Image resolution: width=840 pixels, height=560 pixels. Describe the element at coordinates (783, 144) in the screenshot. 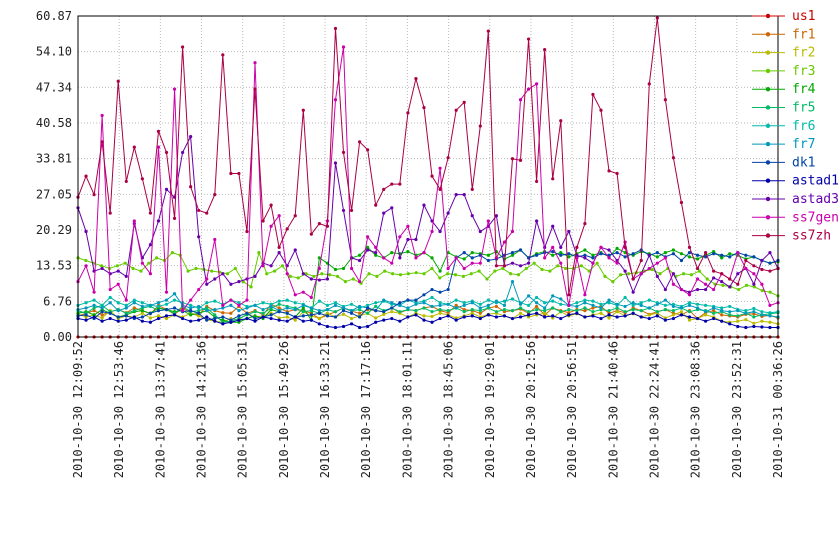

I see `legend-item-fr7: fr7` at that location.